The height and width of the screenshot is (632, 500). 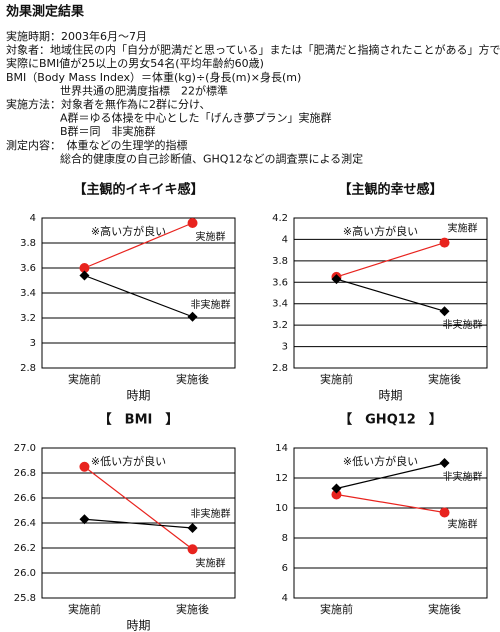 What do you see at coordinates (280, 218) in the screenshot?
I see `y-tick-label: 4.2` at bounding box center [280, 218].